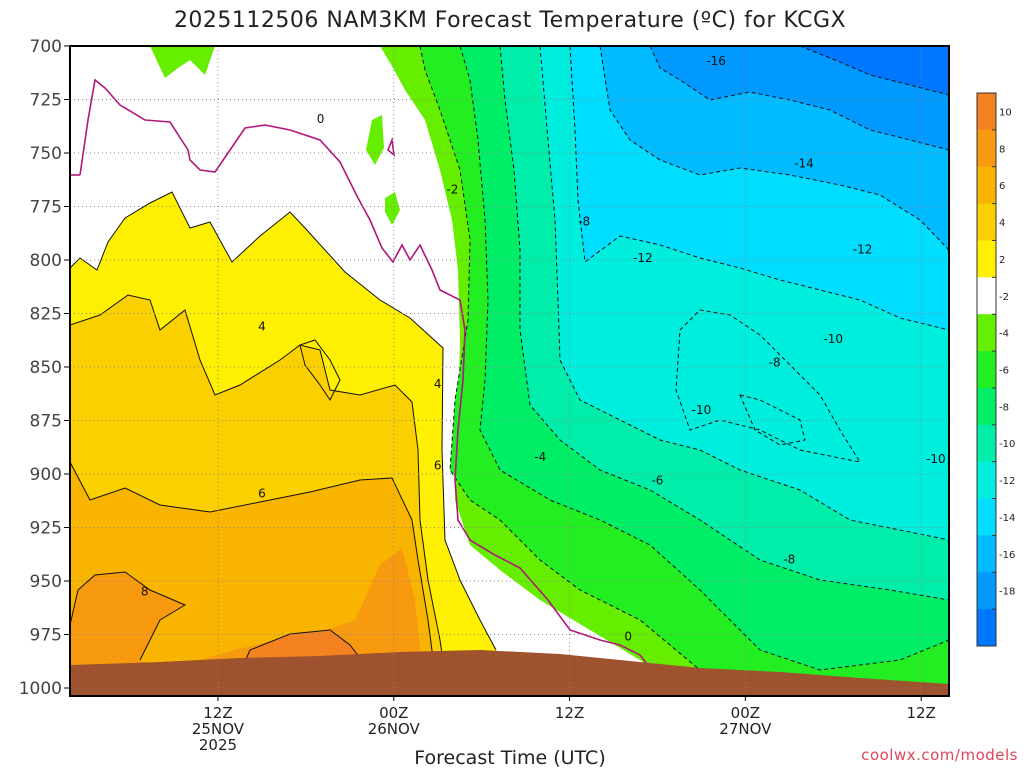 The height and width of the screenshot is (768, 1024). I want to click on y-tick-label: 775, so click(46, 208).